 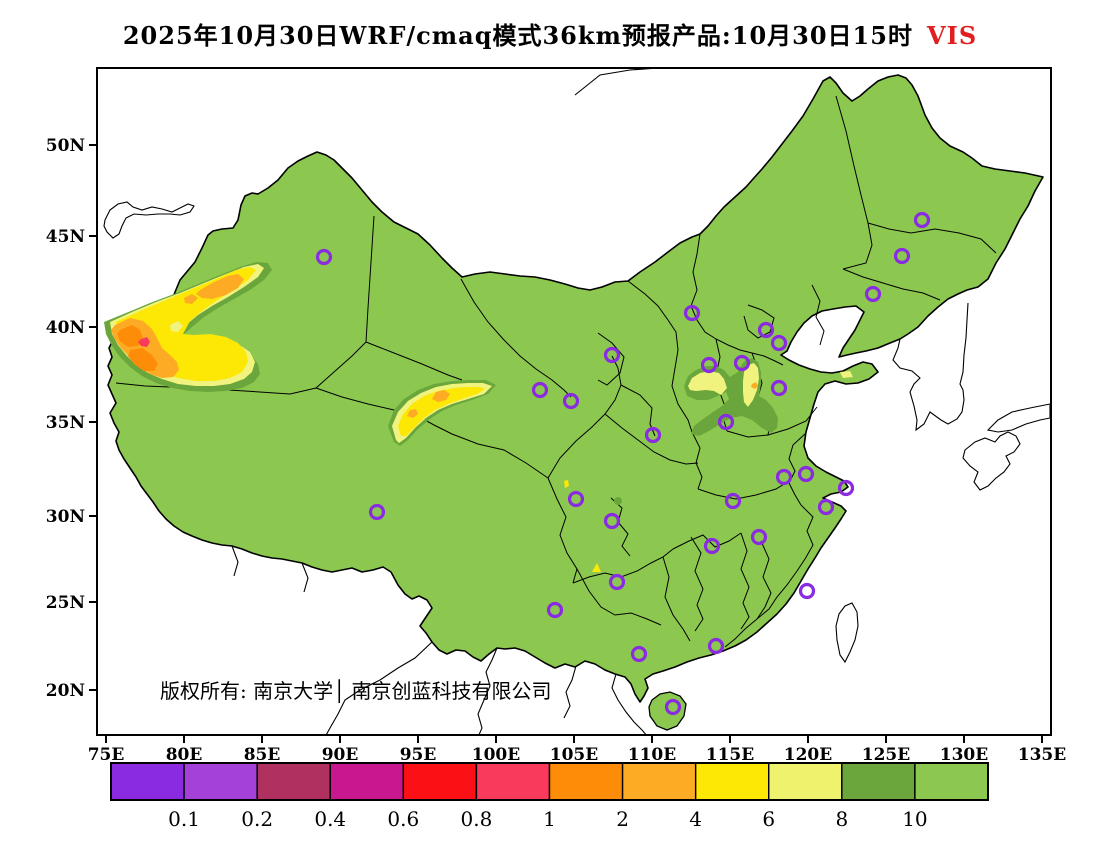 What do you see at coordinates (340, 755) in the screenshot?
I see `lon-tick-label: 90E` at bounding box center [340, 755].